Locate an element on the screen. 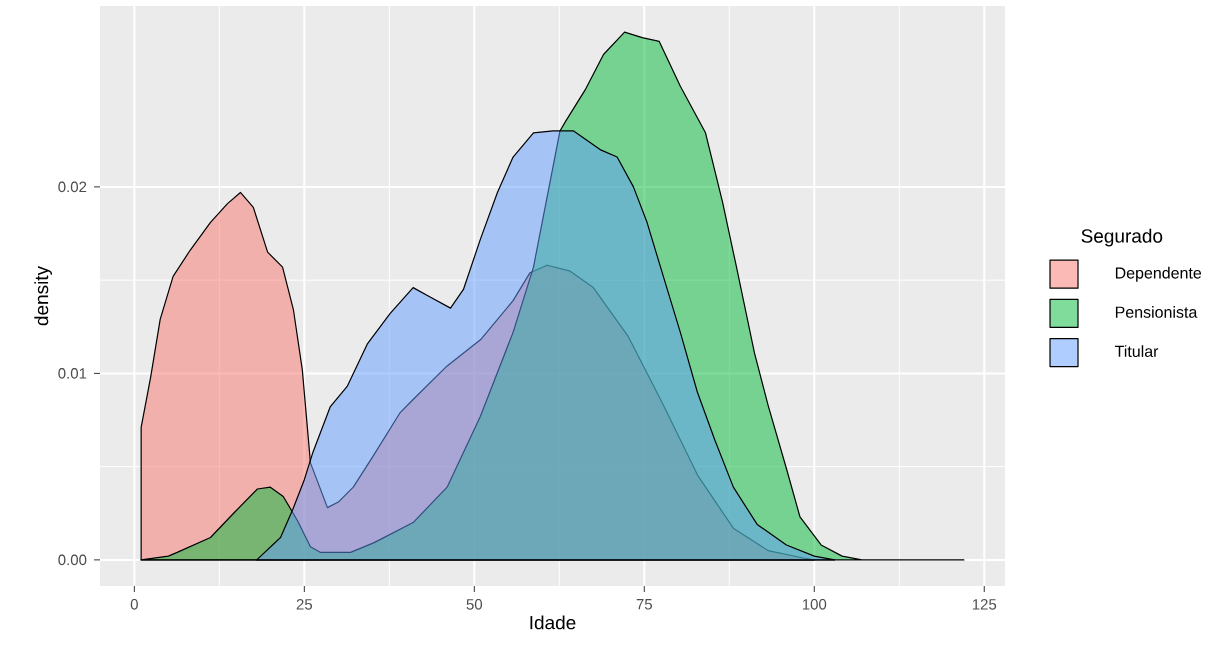 The height and width of the screenshot is (653, 1221). y-tick-label: 0.00 is located at coordinates (72, 560).